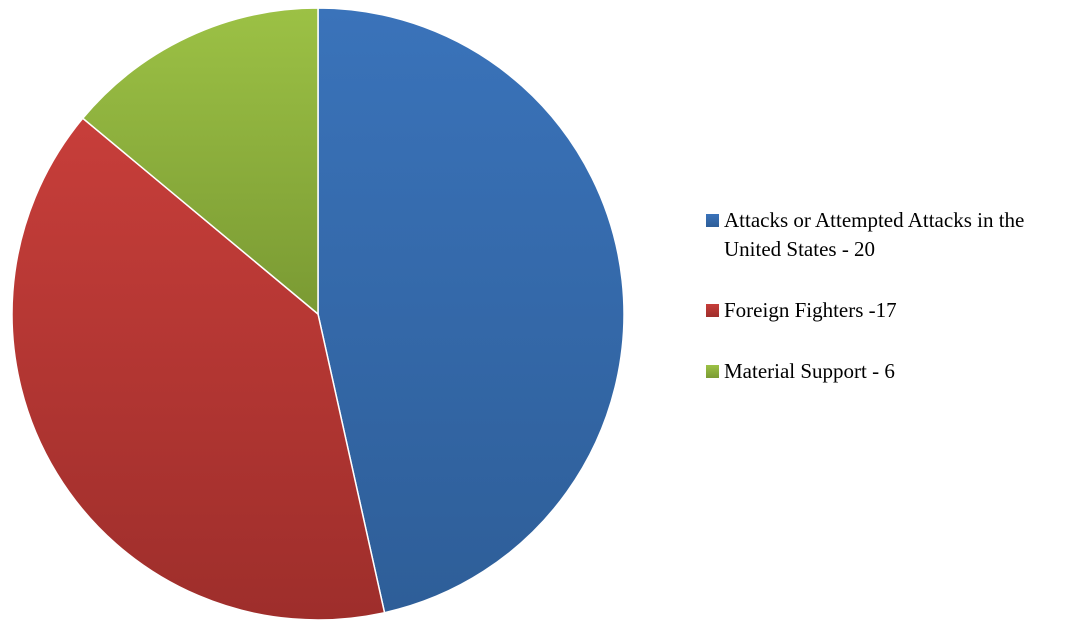  What do you see at coordinates (200, 161) in the screenshot?
I see `pie-slice-material-support` at bounding box center [200, 161].